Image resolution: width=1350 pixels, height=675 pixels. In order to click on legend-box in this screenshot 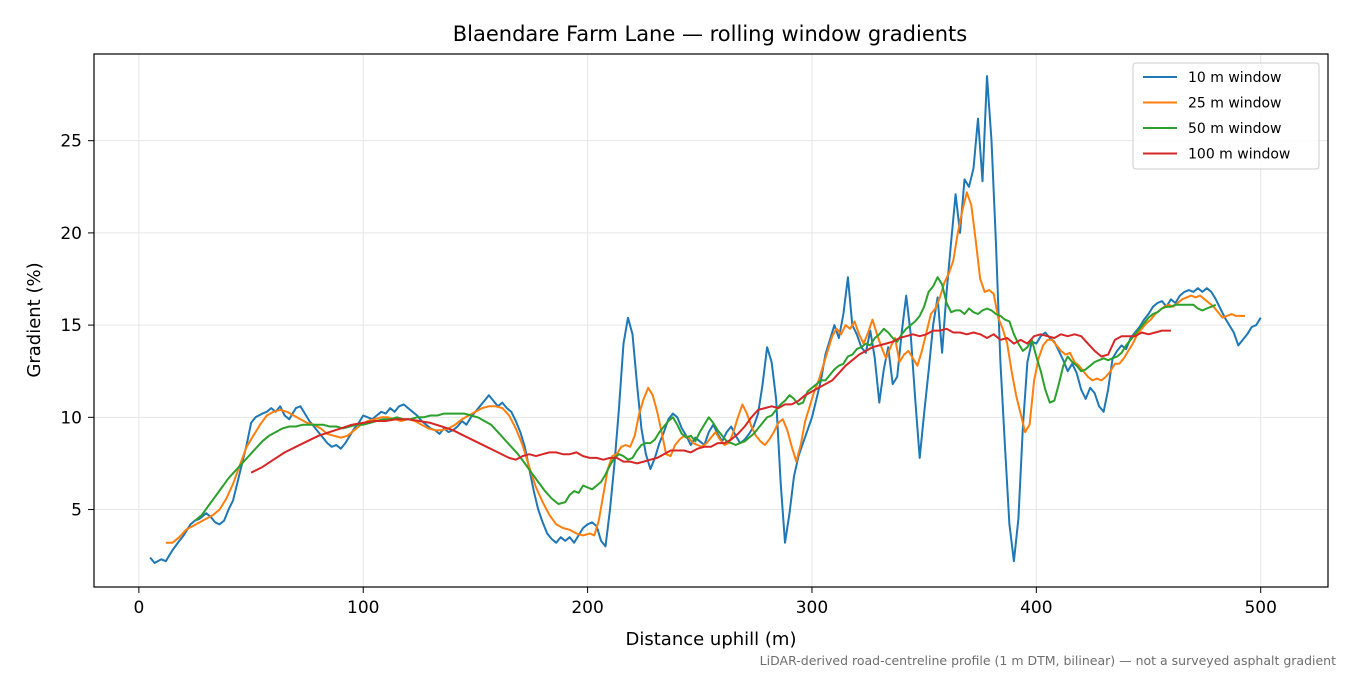, I will do `click(1226, 116)`.